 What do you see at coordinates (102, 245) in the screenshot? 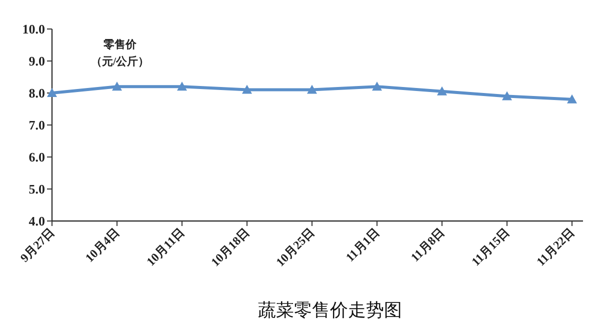
I see `x-tick-label: 10月4日` at bounding box center [102, 245].